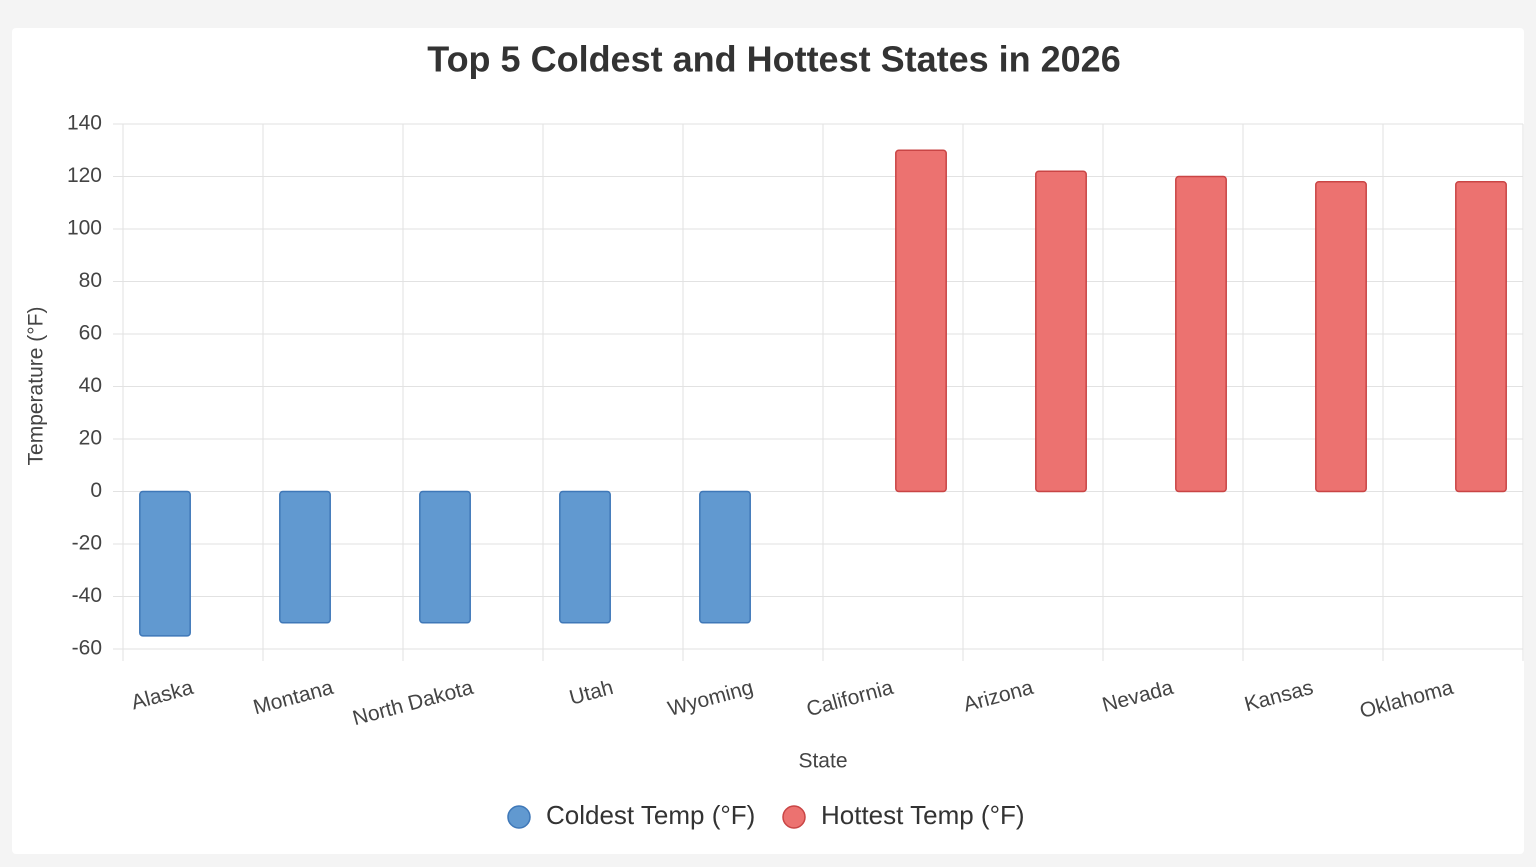 The image size is (1536, 867). What do you see at coordinates (87, 543) in the screenshot?
I see `y-tick-label: -20` at bounding box center [87, 543].